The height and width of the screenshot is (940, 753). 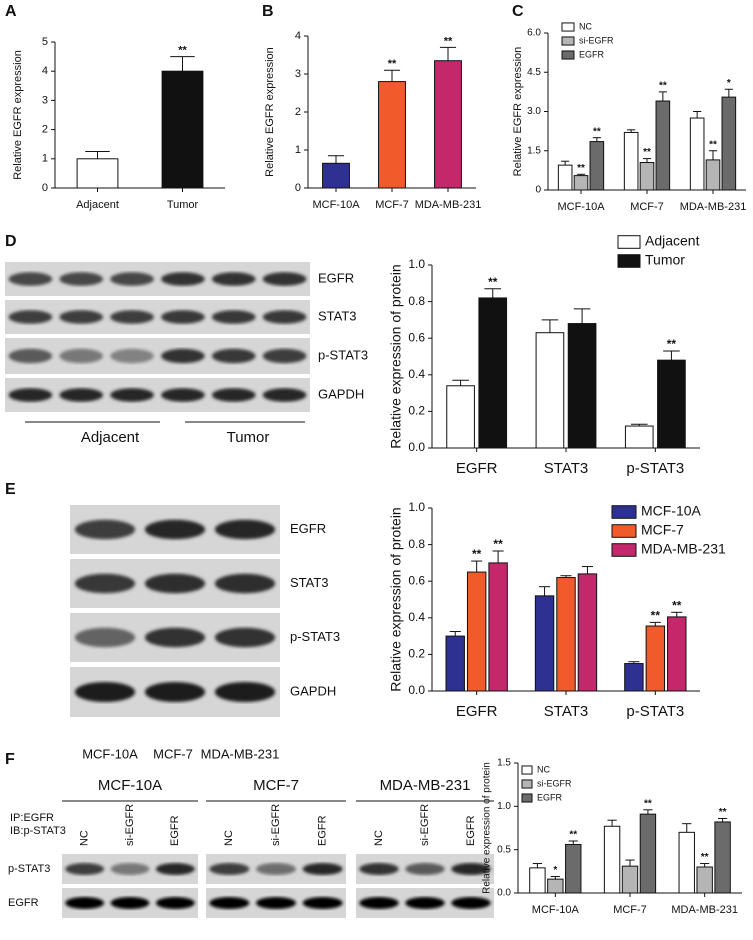 I want to click on lane-label: si-EGFR, so click(x=130, y=825).